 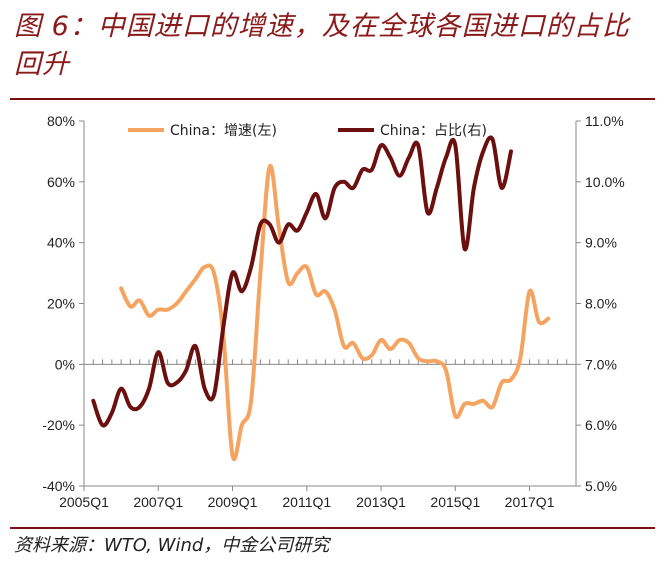 What do you see at coordinates (601, 304) in the screenshot?
I see `right-tick-label: 8.0%` at bounding box center [601, 304].